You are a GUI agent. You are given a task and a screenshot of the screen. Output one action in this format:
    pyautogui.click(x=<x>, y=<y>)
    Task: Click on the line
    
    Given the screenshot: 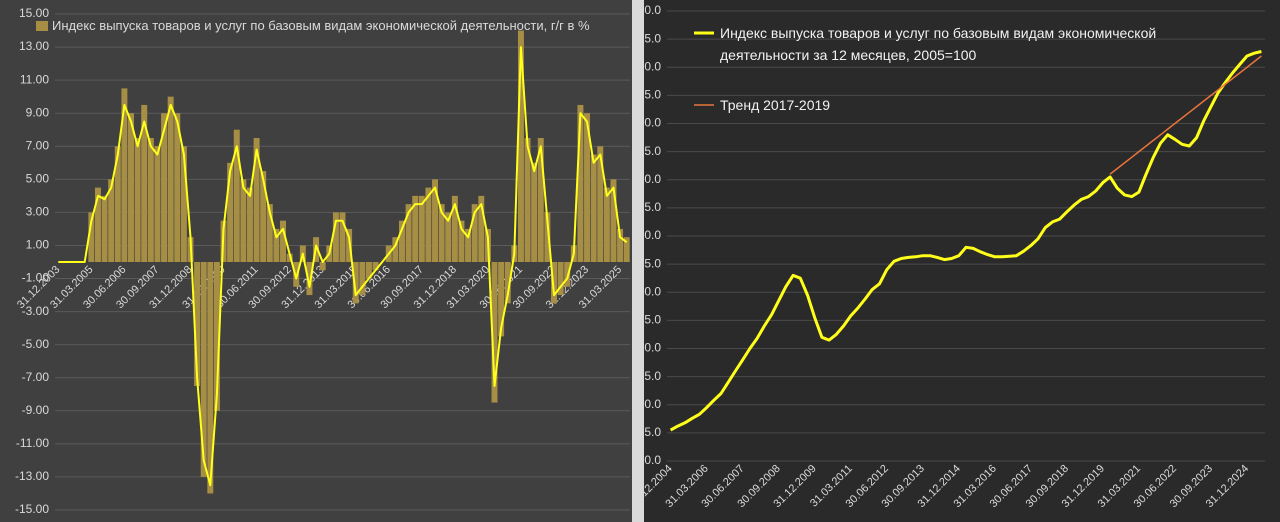 What is the action you would take?
    pyautogui.click(x=1185, y=115)
    